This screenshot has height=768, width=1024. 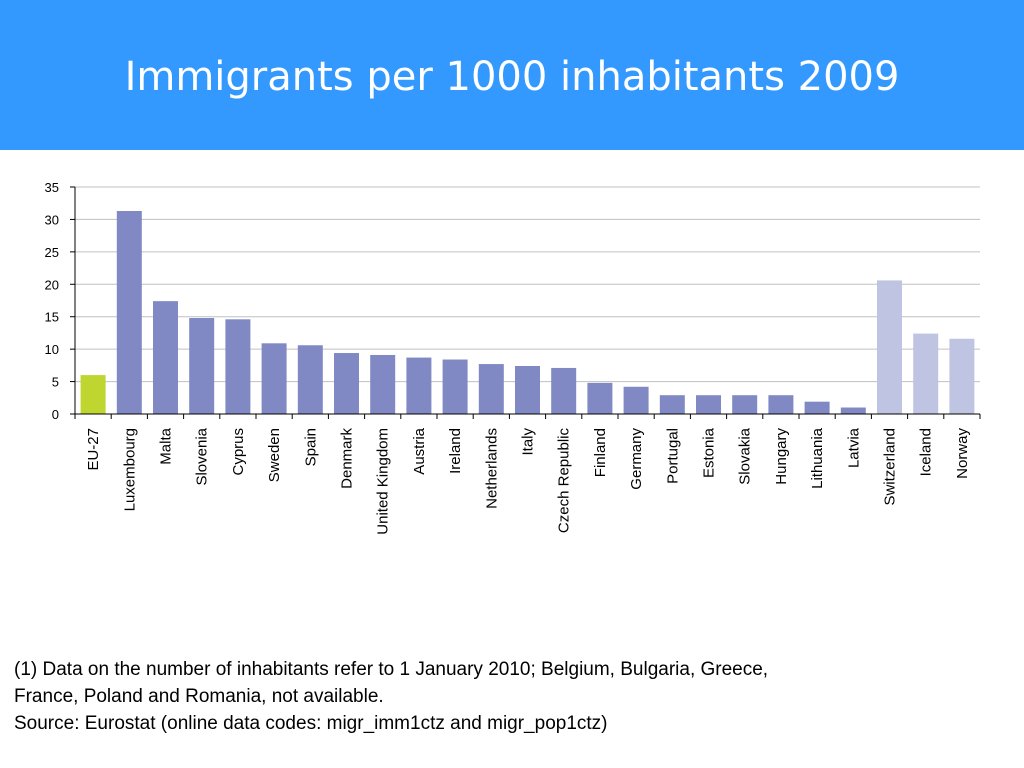 What do you see at coordinates (52, 349) in the screenshot?
I see `y-tick-label: 10` at bounding box center [52, 349].